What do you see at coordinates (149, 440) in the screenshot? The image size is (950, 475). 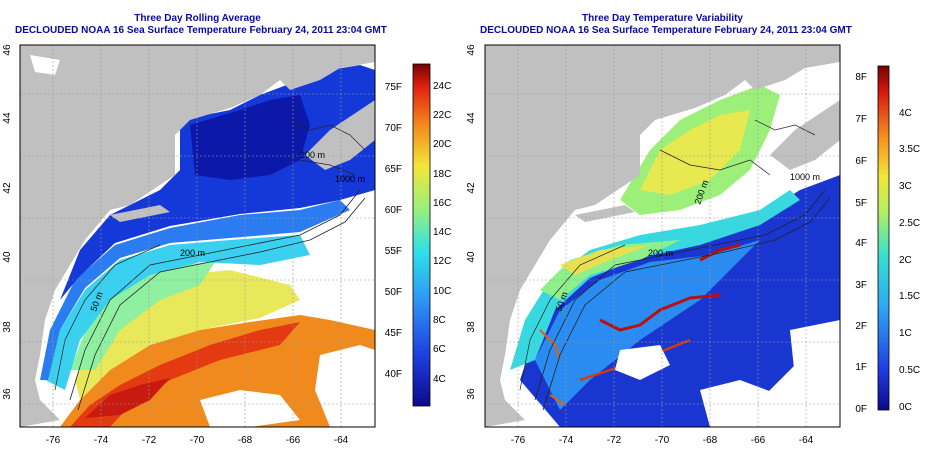 I see `left-x-tick: -72` at bounding box center [149, 440].